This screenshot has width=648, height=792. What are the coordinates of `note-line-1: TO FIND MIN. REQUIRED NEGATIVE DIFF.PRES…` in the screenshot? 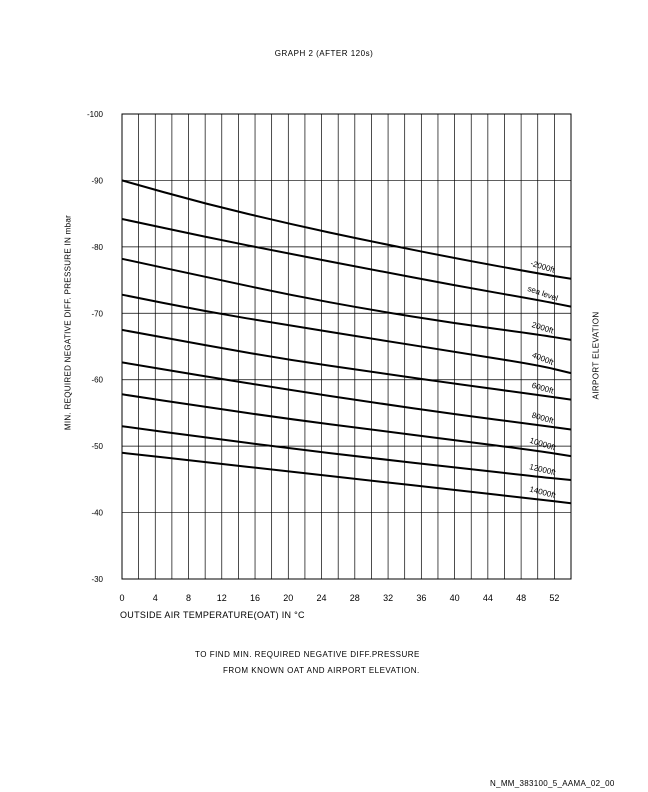 It's located at (307, 654).